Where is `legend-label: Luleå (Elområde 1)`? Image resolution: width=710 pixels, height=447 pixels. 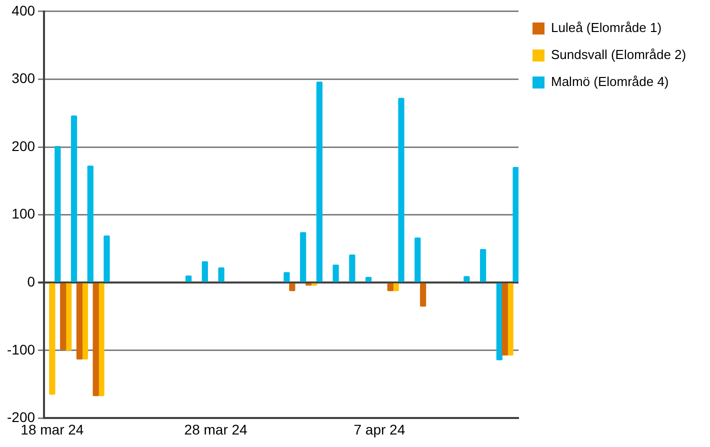
legend-label: Luleå (Elområde 1) is located at coordinates (606, 28).